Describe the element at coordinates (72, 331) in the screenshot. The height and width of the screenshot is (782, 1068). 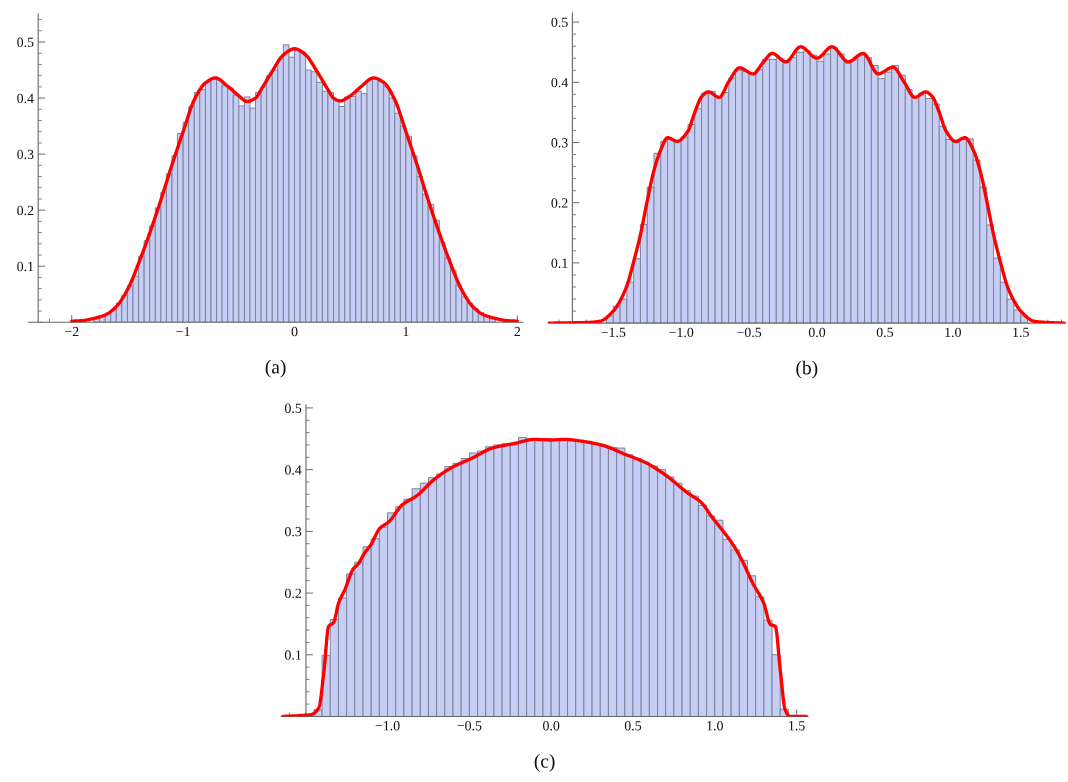
I see `x-tick-label: −2` at that location.